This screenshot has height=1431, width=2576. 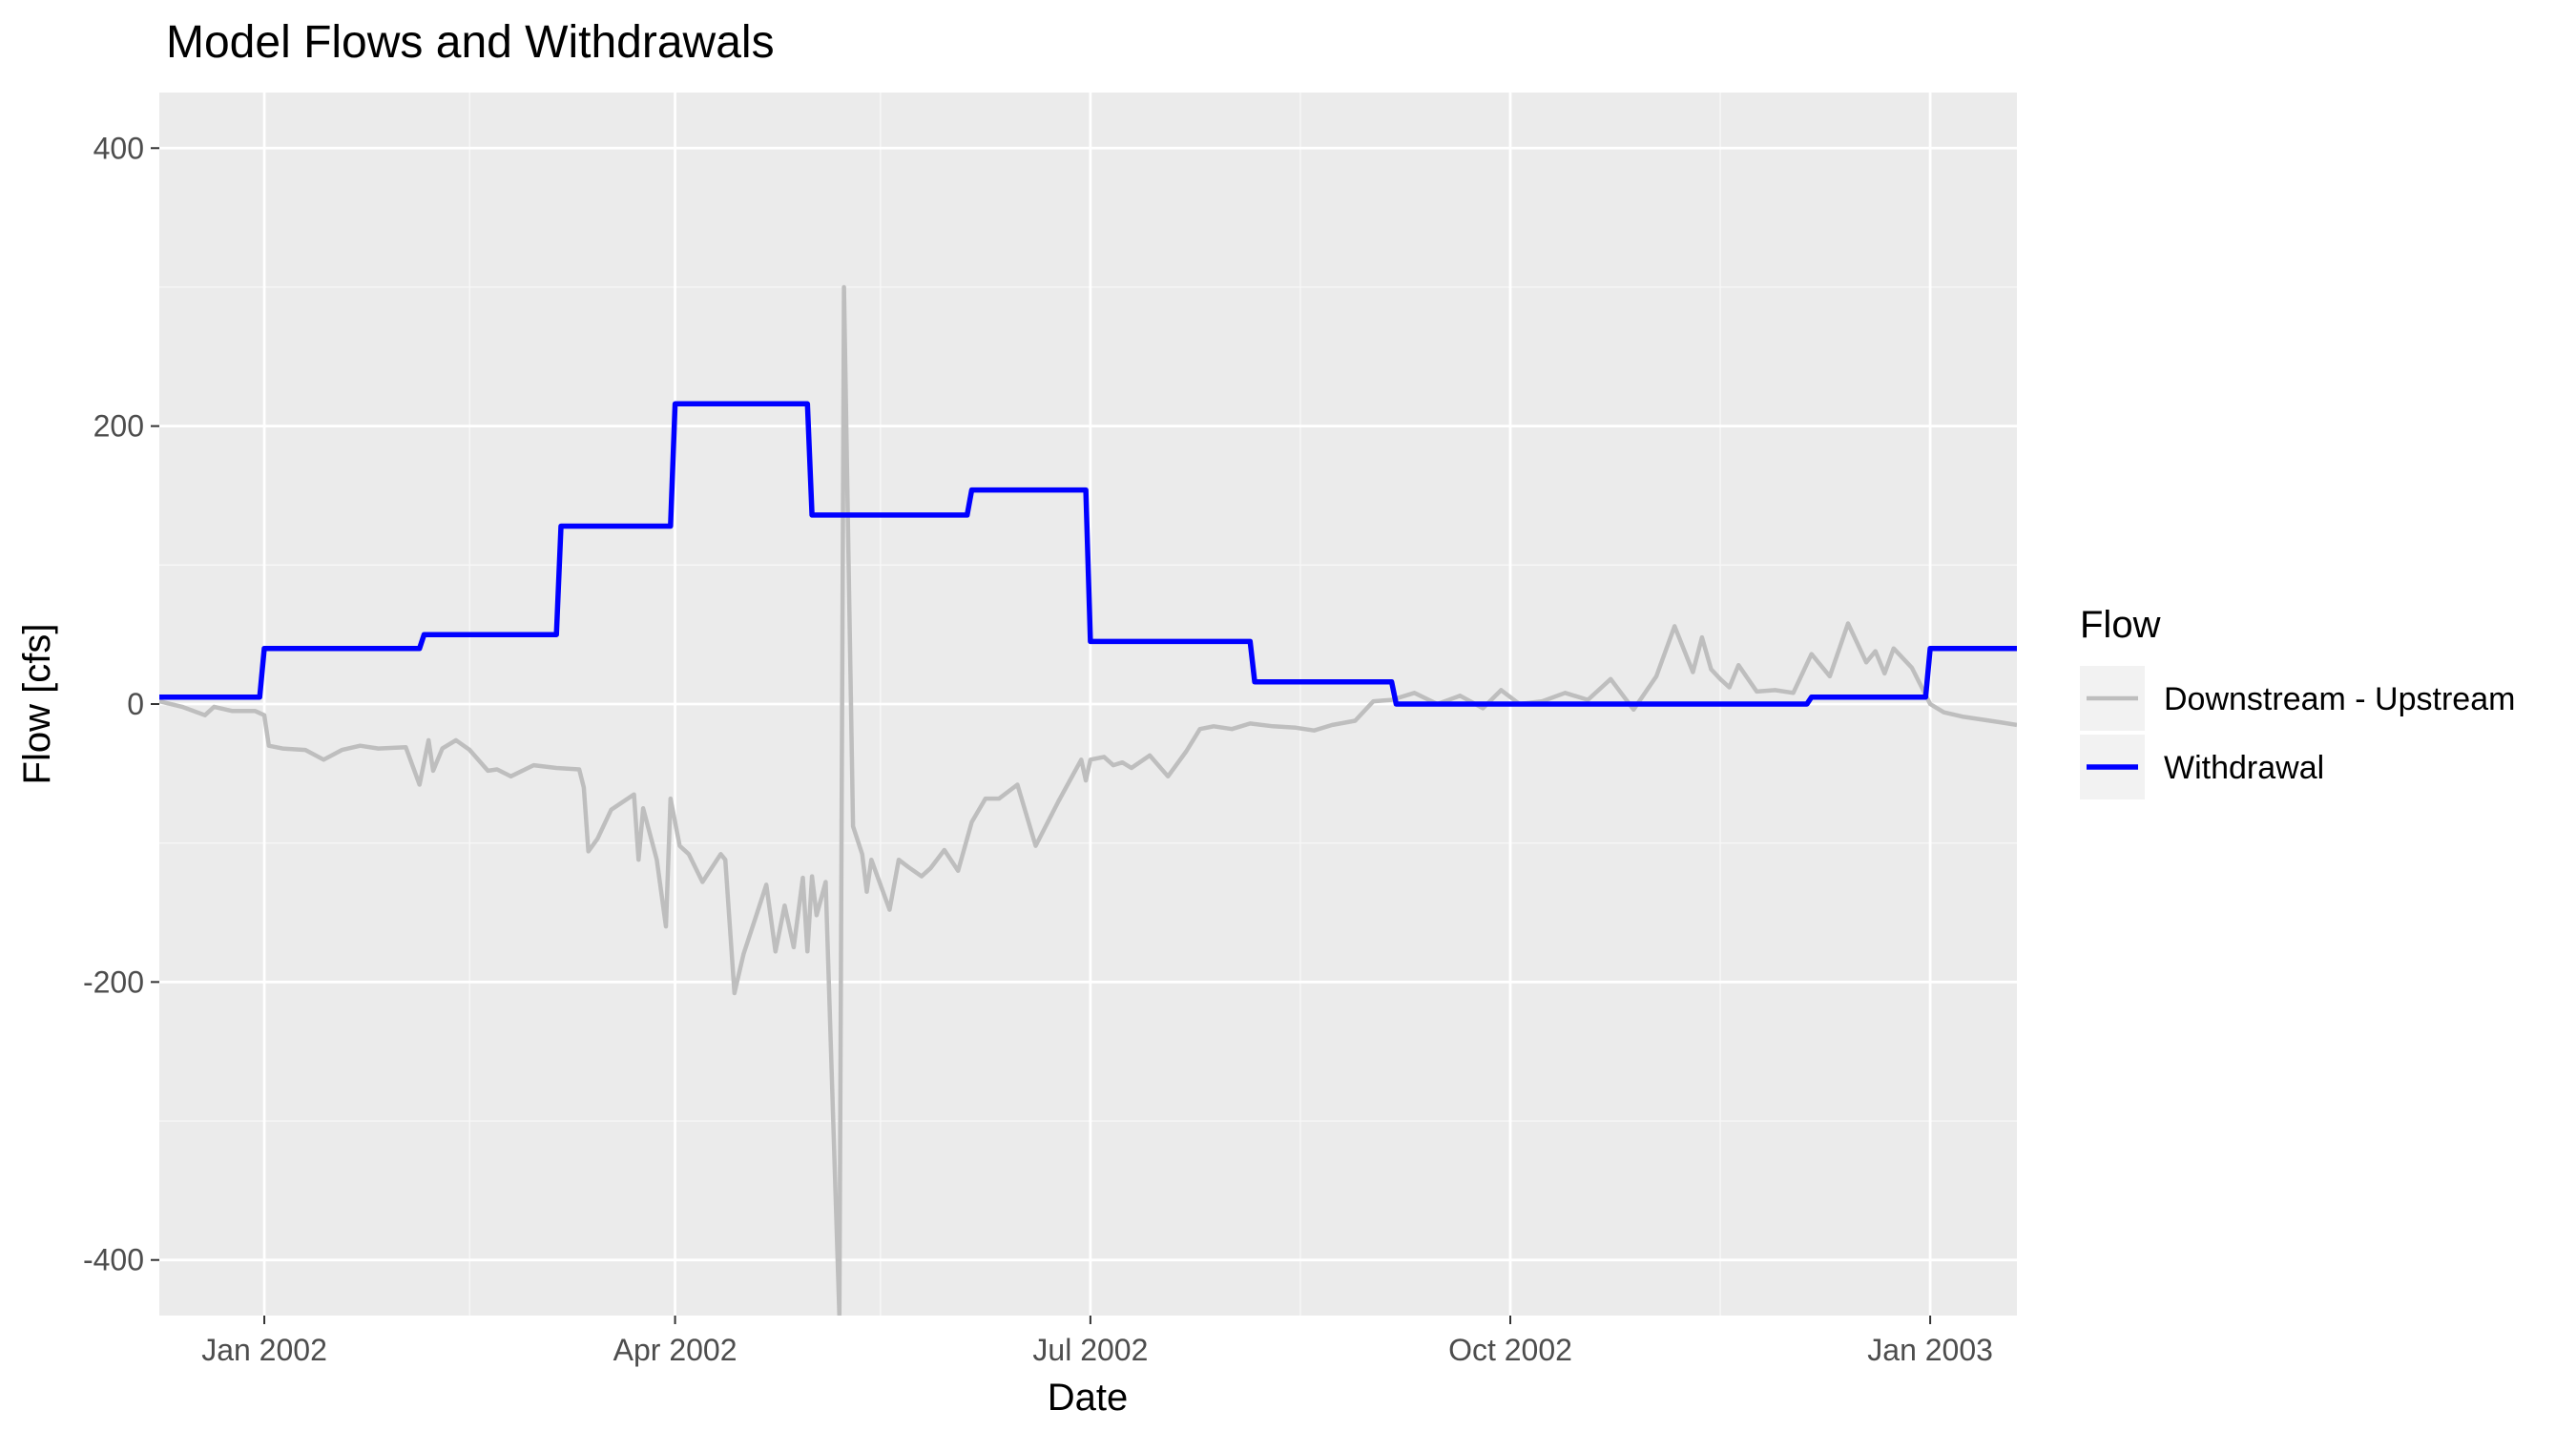 What do you see at coordinates (121, 704) in the screenshot?
I see `y-axis: -400 -200 0 200 400` at bounding box center [121, 704].